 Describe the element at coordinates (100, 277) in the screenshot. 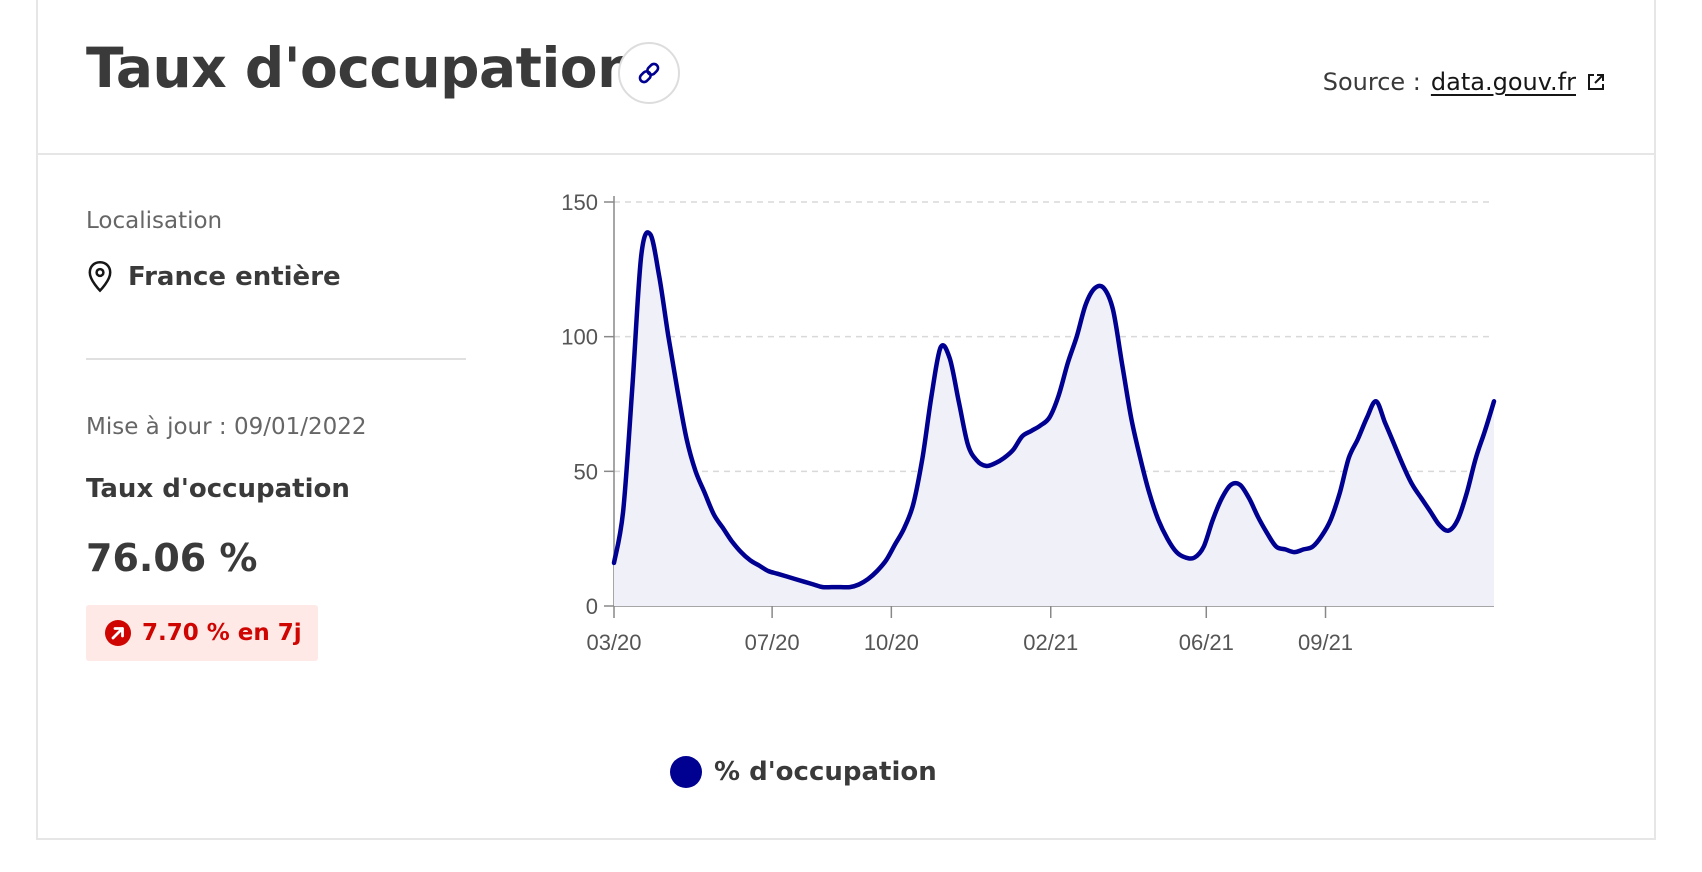

I see `map-pin-icon` at that location.